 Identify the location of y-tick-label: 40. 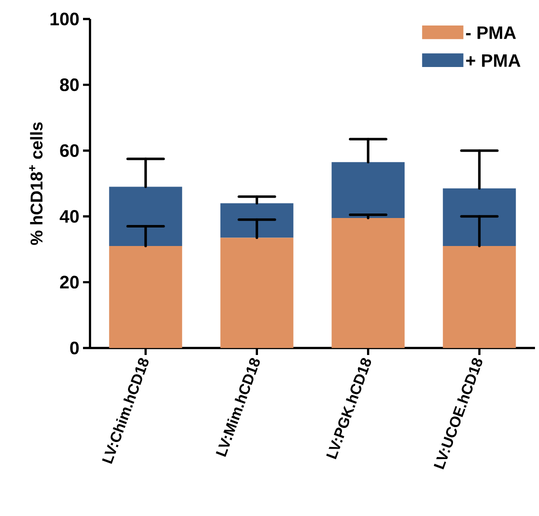
(69, 216).